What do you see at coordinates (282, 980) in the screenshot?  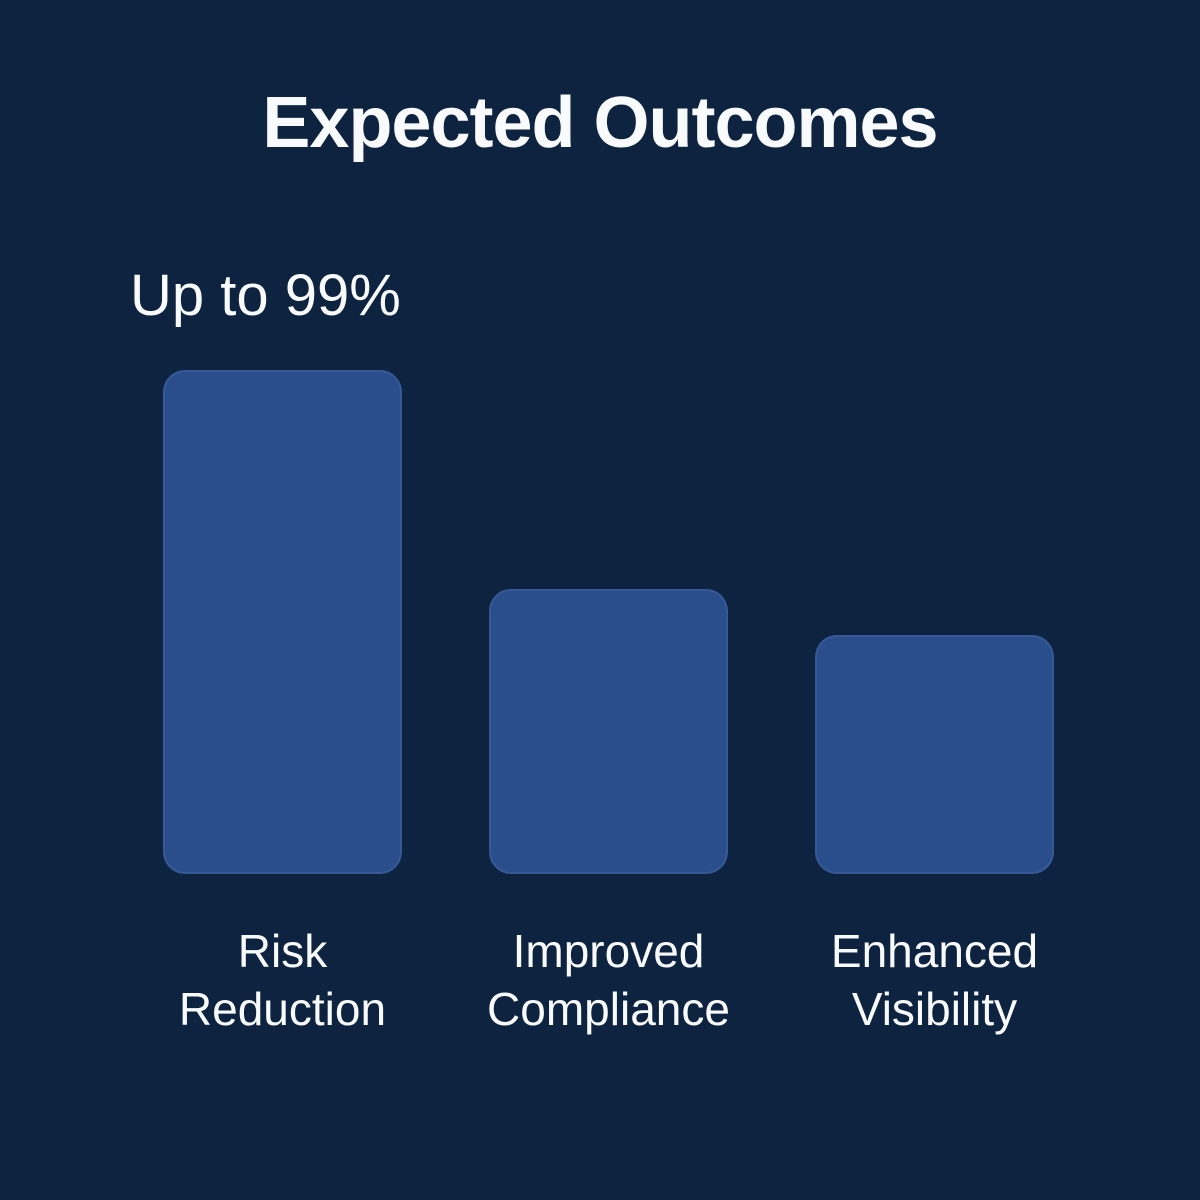 I see `bar-label-risk-reduction: Risk Reduction` at bounding box center [282, 980].